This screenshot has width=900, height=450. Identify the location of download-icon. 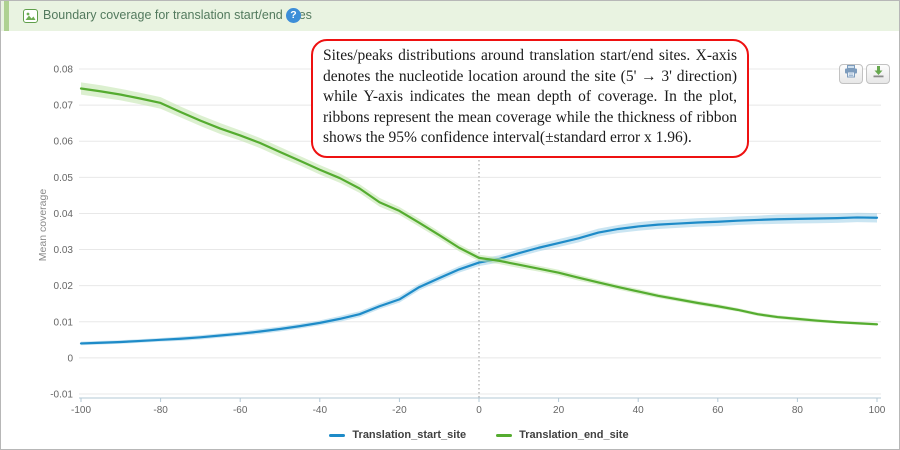
(878, 74).